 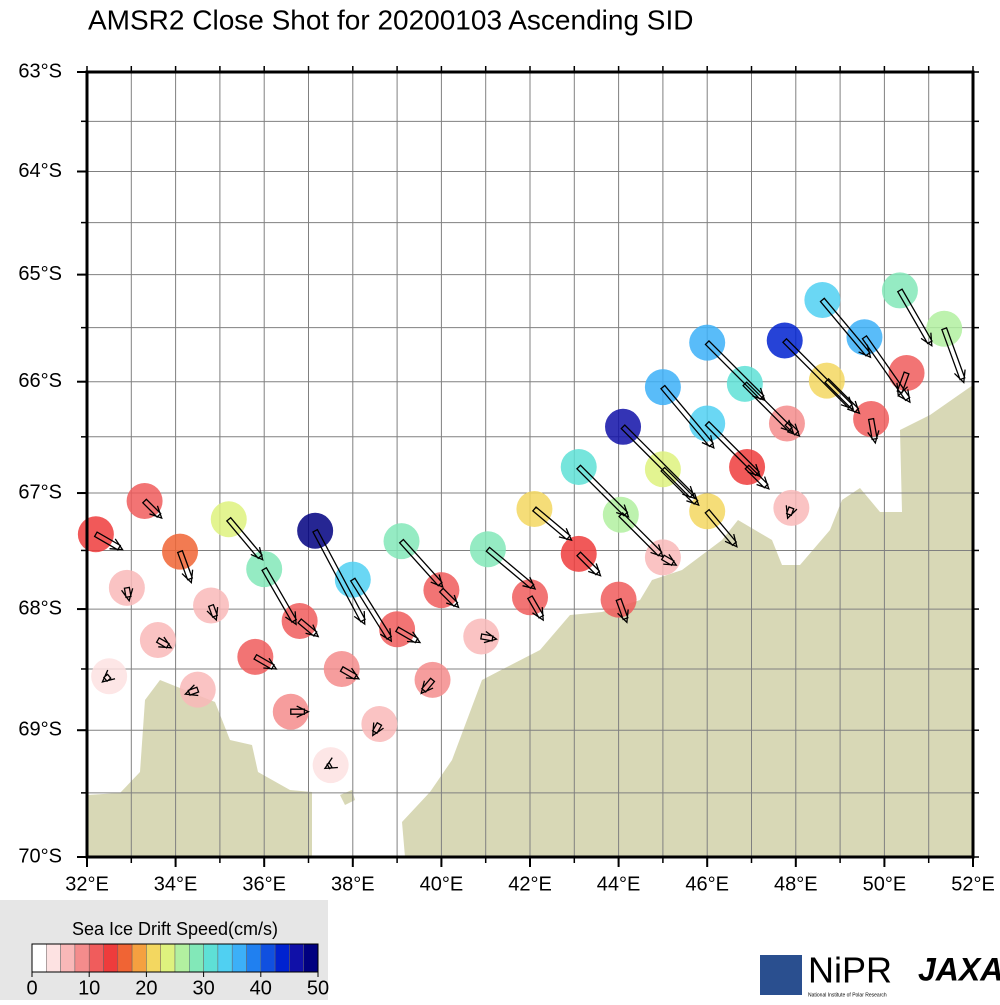 What do you see at coordinates (264, 884) in the screenshot?
I see `x-tick-label: 36°E` at bounding box center [264, 884].